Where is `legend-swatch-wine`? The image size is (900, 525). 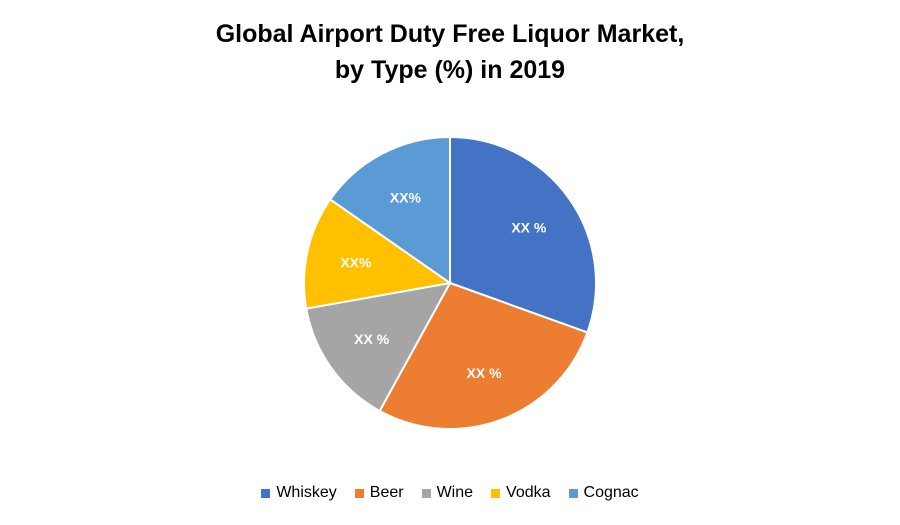
legend-swatch-wine is located at coordinates (426, 493).